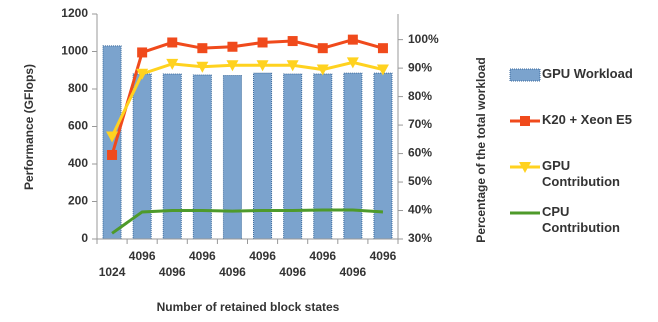  I want to click on y-tick-label: 1200, so click(74, 13).